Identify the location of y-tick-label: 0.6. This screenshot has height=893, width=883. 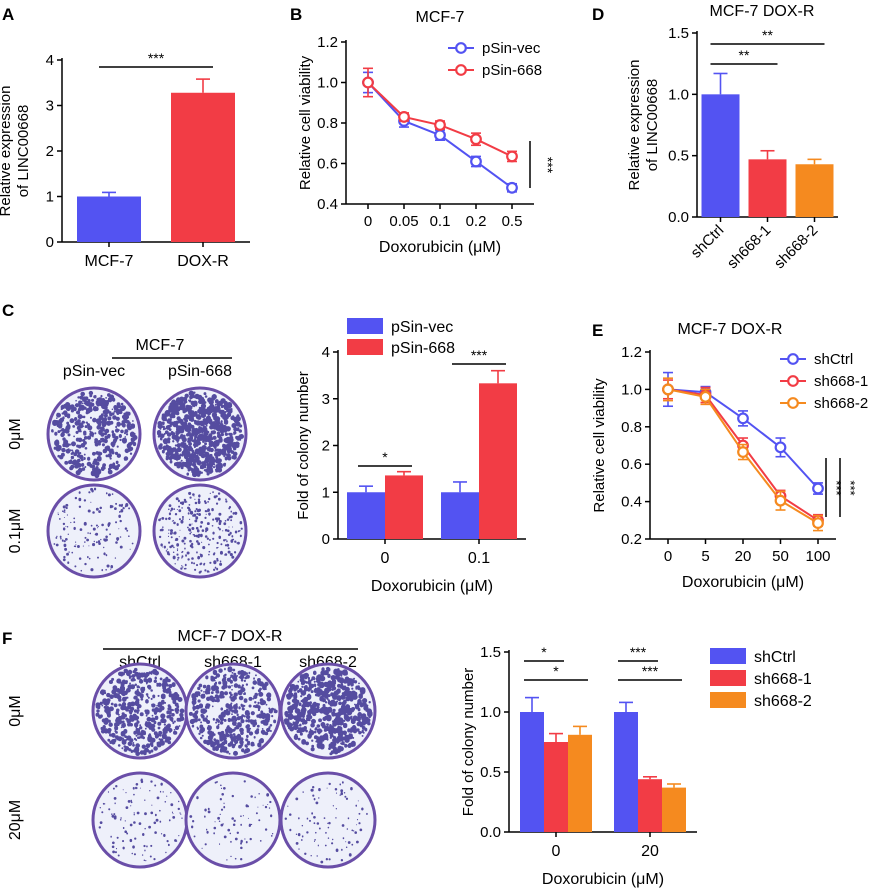
(327, 164).